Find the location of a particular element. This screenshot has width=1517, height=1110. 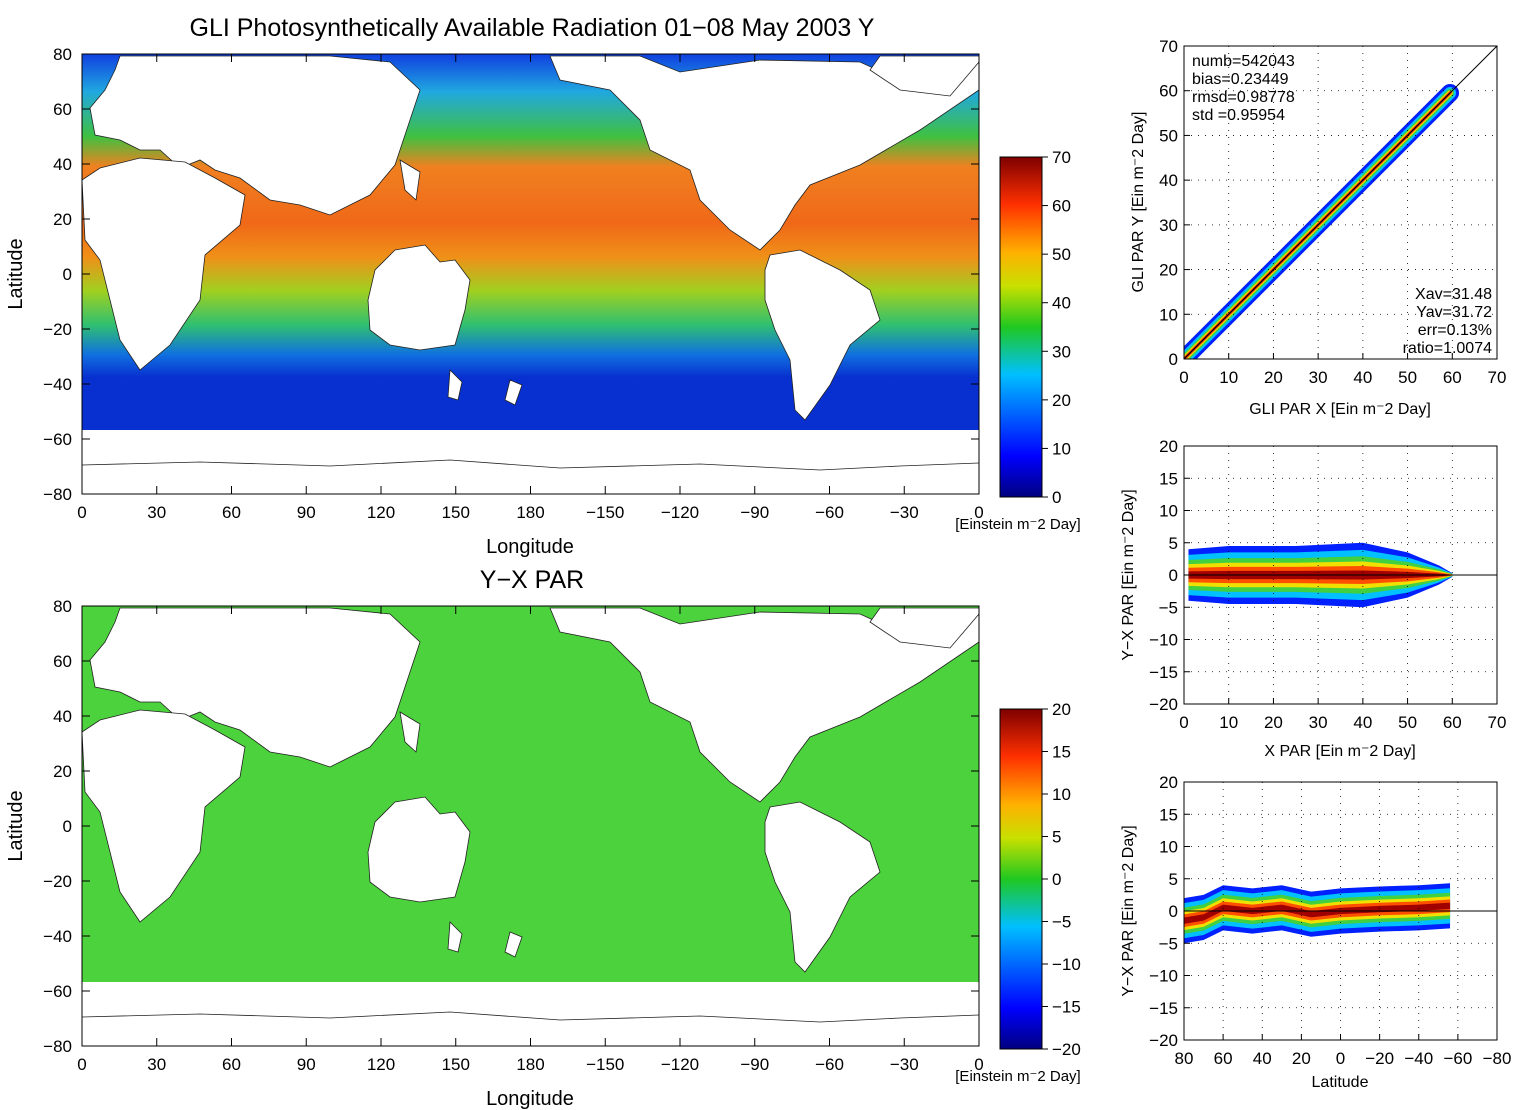

map2-axes-ytick-label-6: −40 is located at coordinates (57, 936).